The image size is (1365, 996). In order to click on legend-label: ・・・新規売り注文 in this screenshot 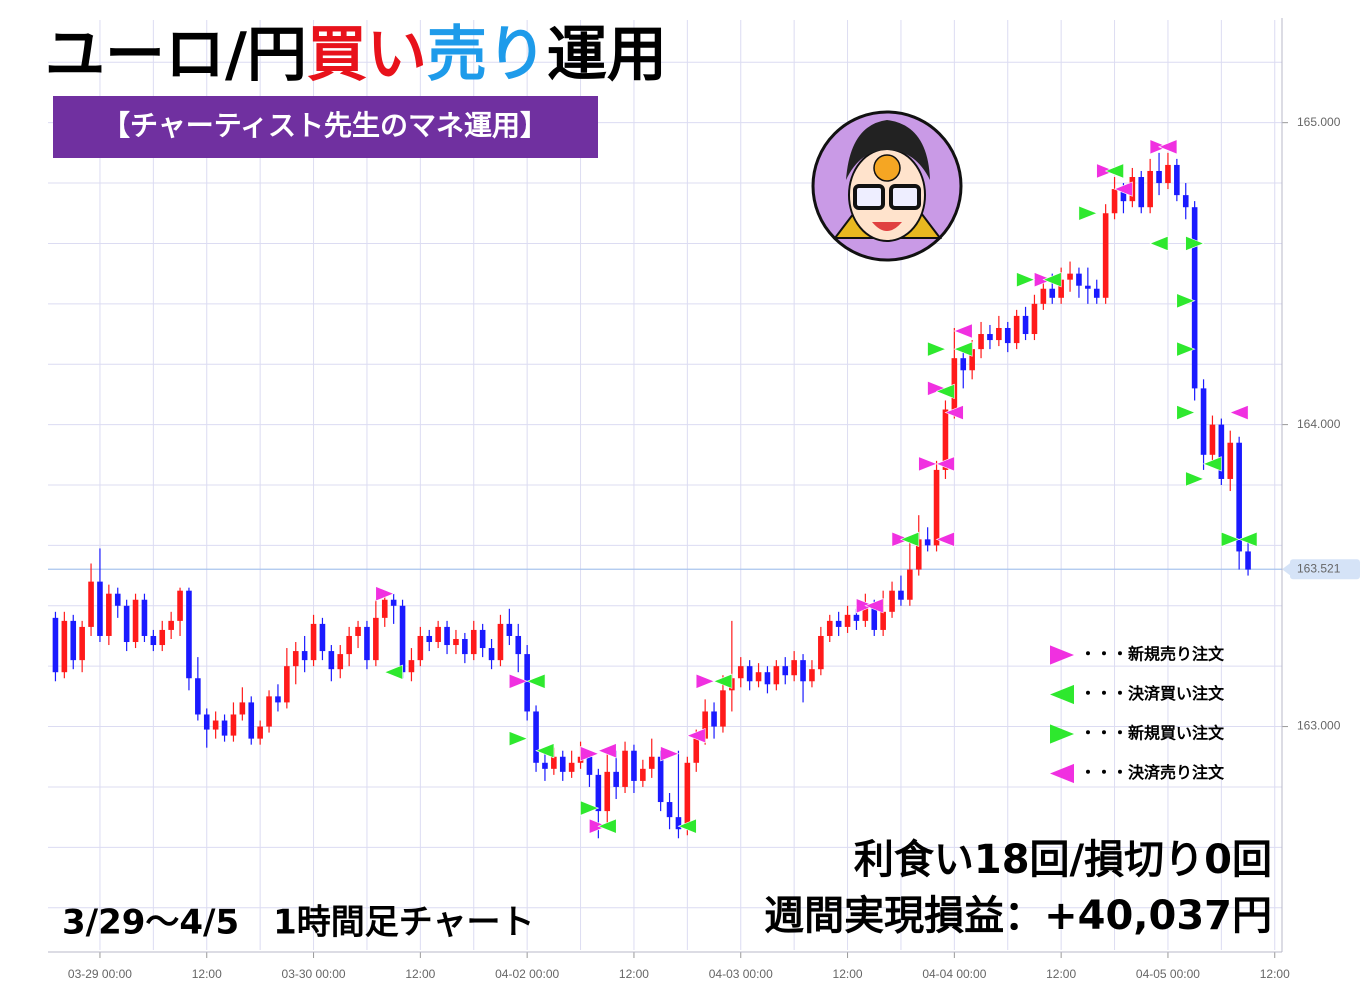, I will do `click(1152, 654)`.